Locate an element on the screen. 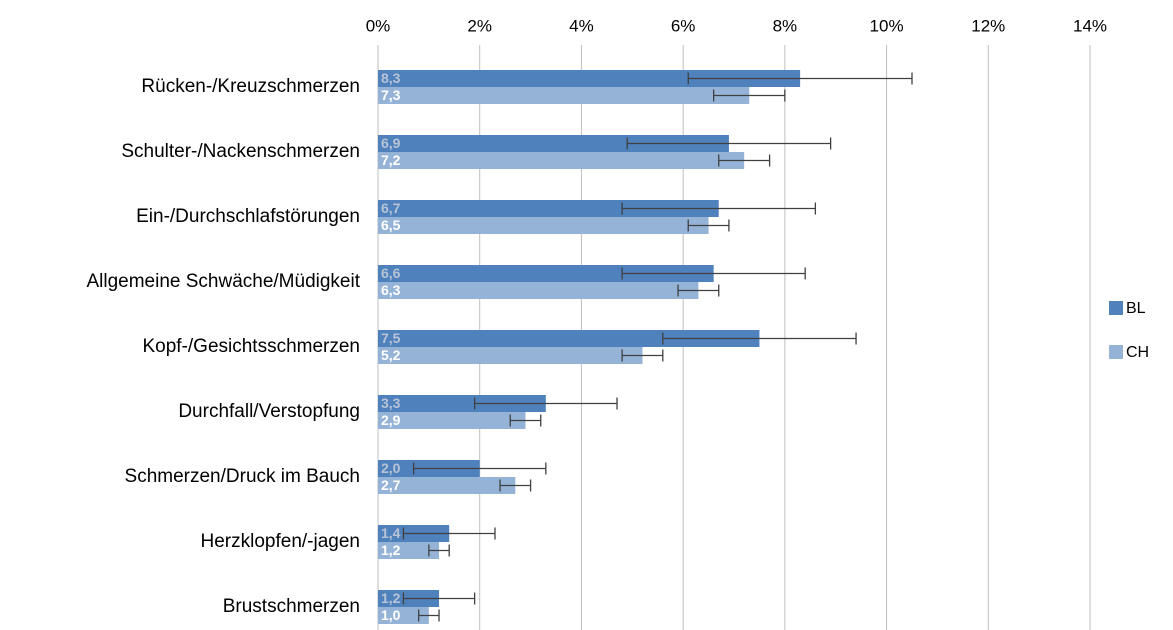 The image size is (1173, 630). value-label: 2,9 is located at coordinates (391, 420).